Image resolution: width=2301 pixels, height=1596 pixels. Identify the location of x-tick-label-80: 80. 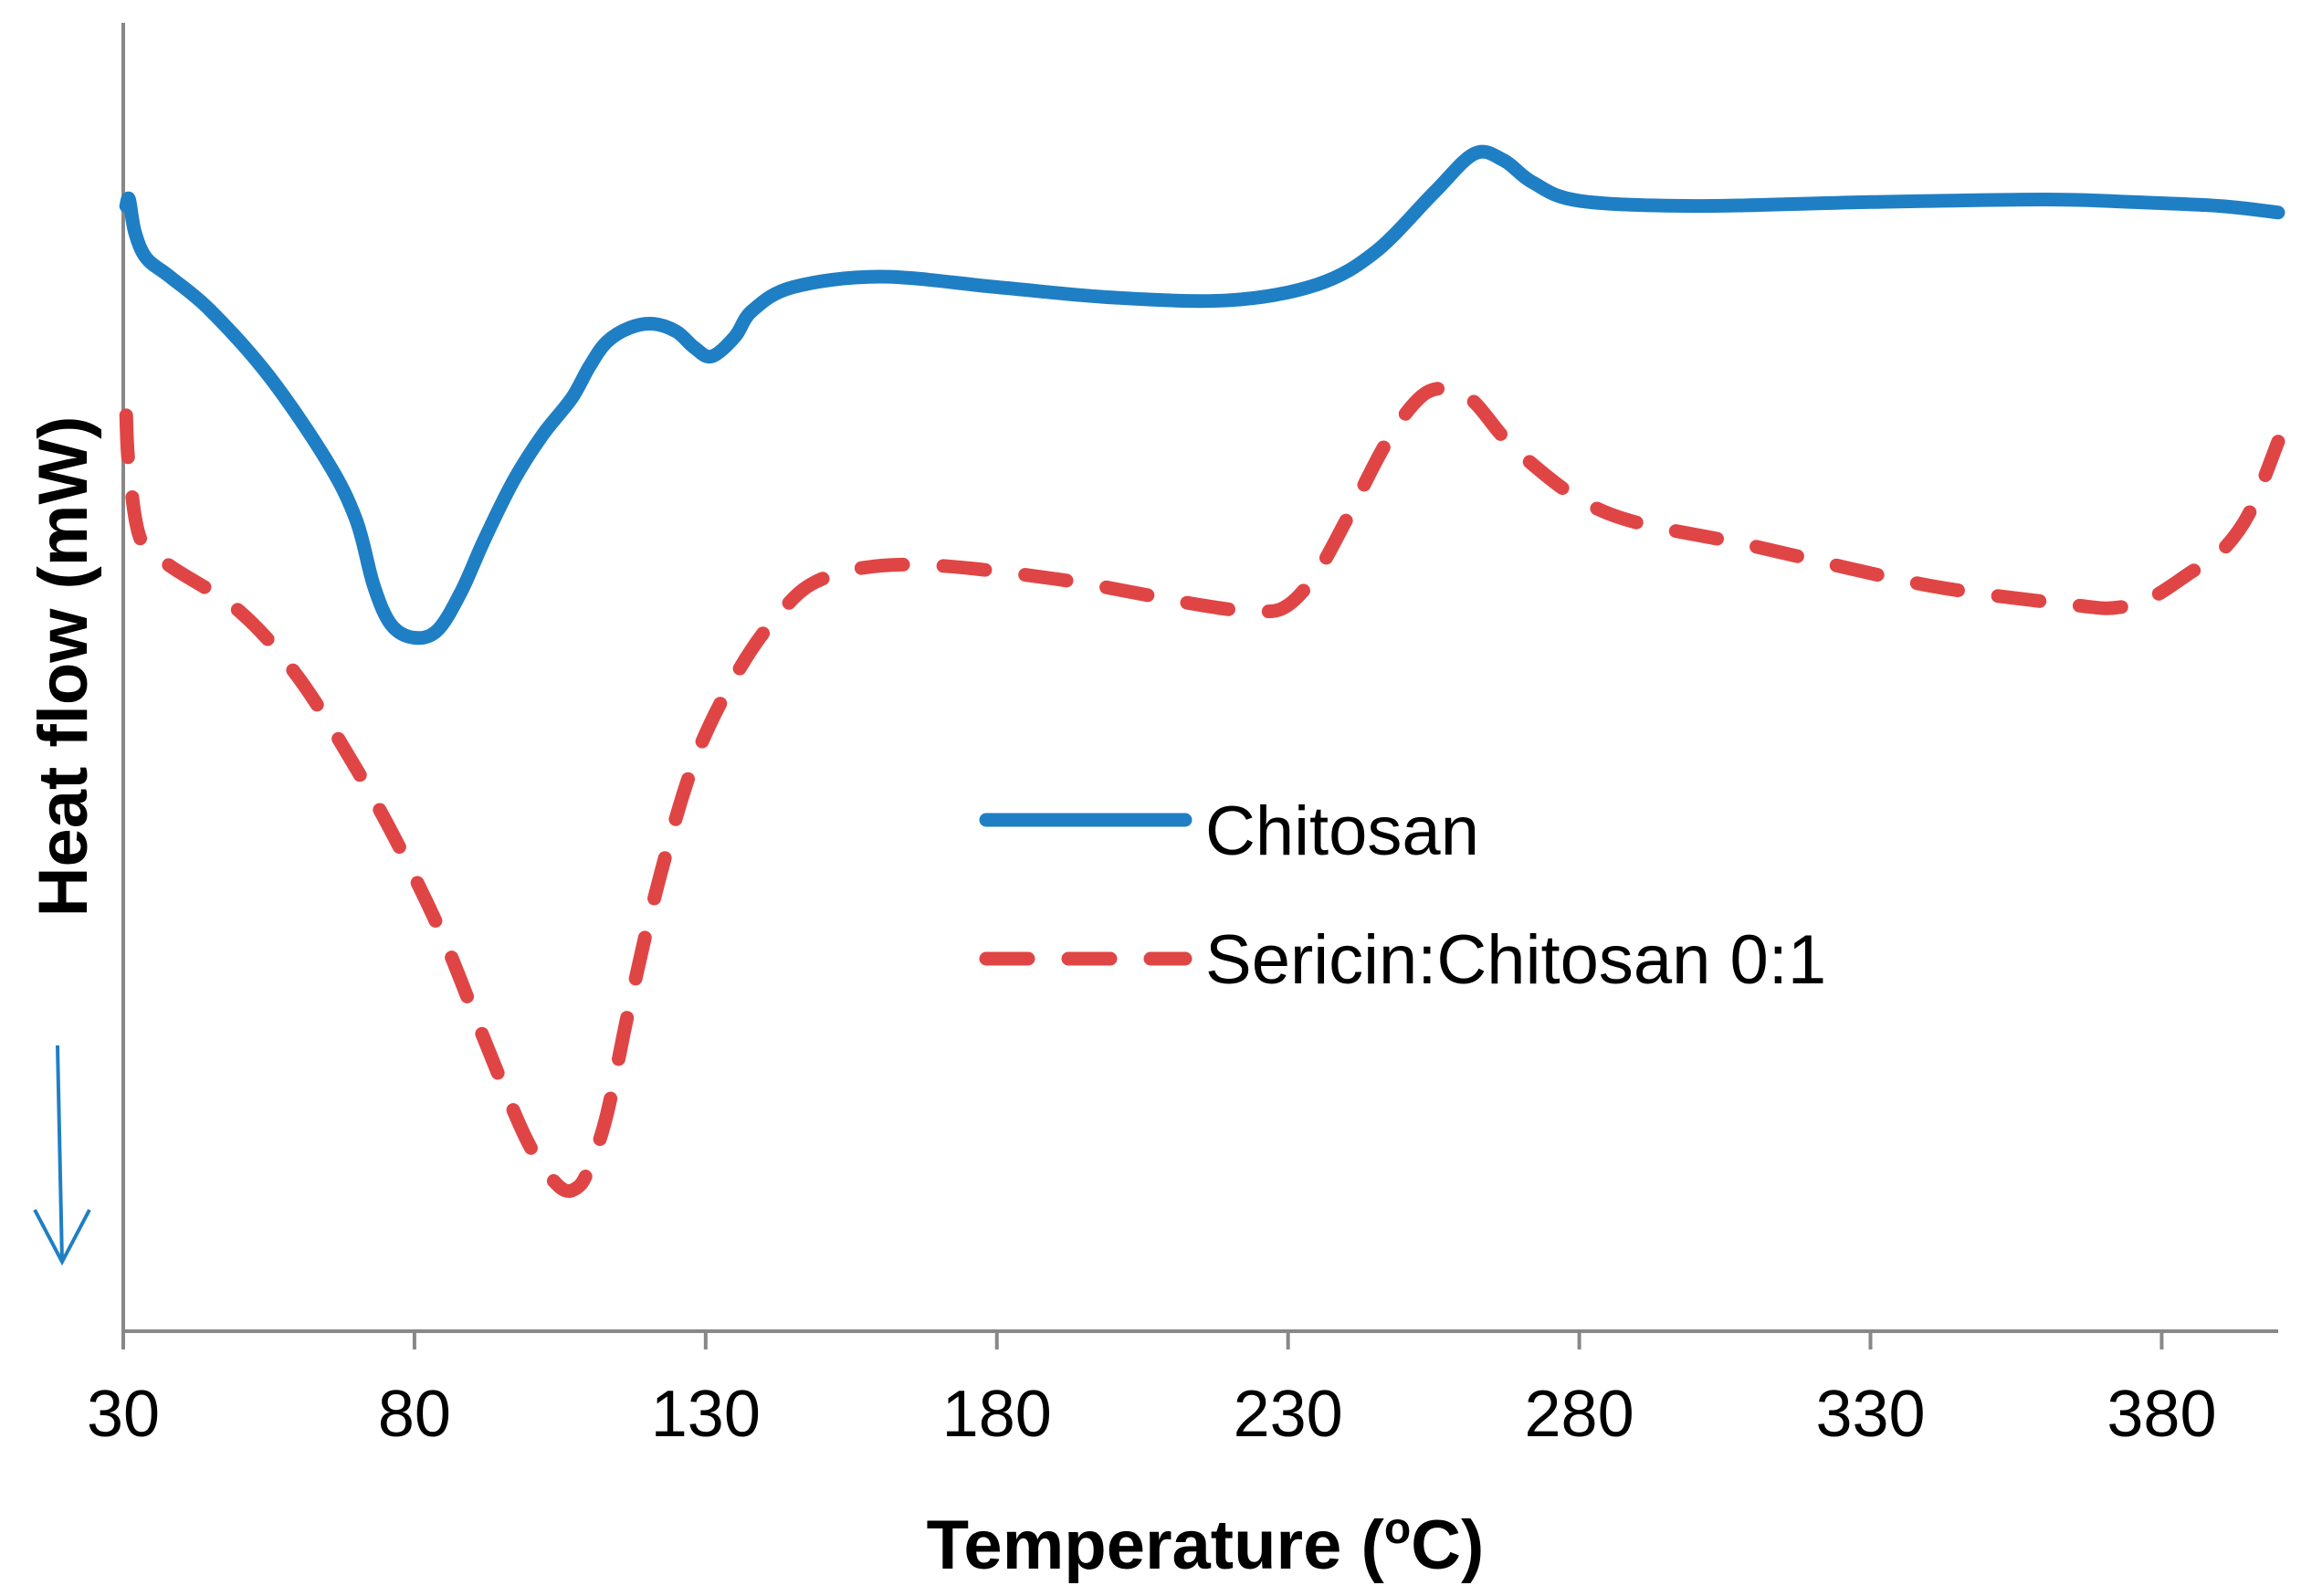
(414, 1414).